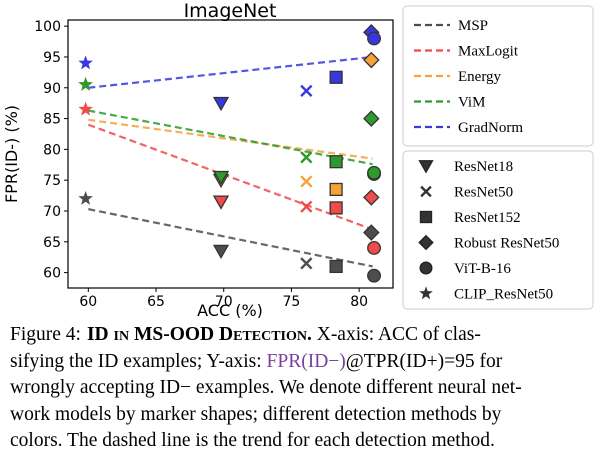 The width and height of the screenshot is (604, 456). I want to click on caption-label: Figure 4:, so click(45, 334).